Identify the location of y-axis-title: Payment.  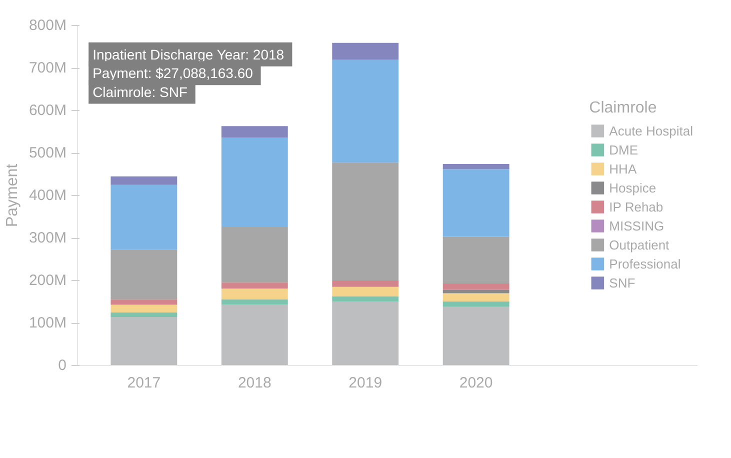
(12, 195).